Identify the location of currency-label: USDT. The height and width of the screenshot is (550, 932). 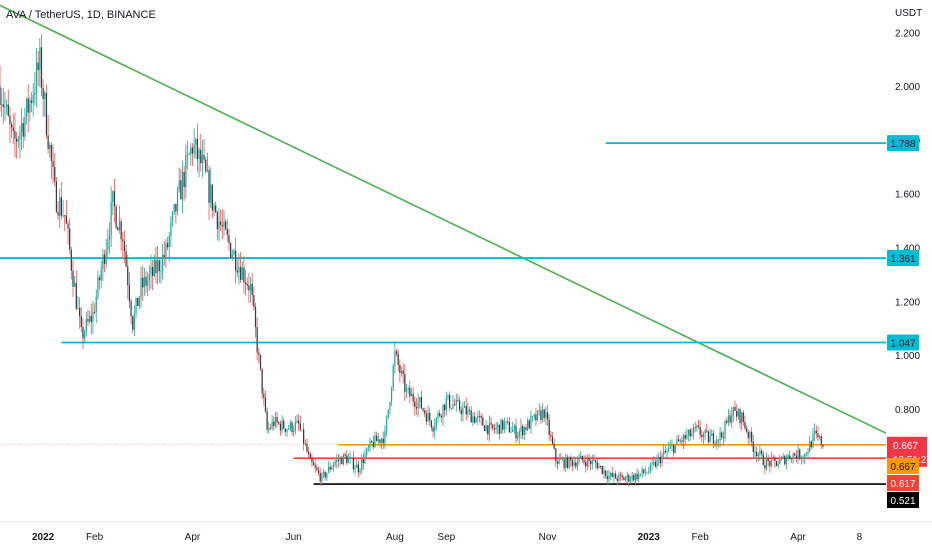
(908, 13).